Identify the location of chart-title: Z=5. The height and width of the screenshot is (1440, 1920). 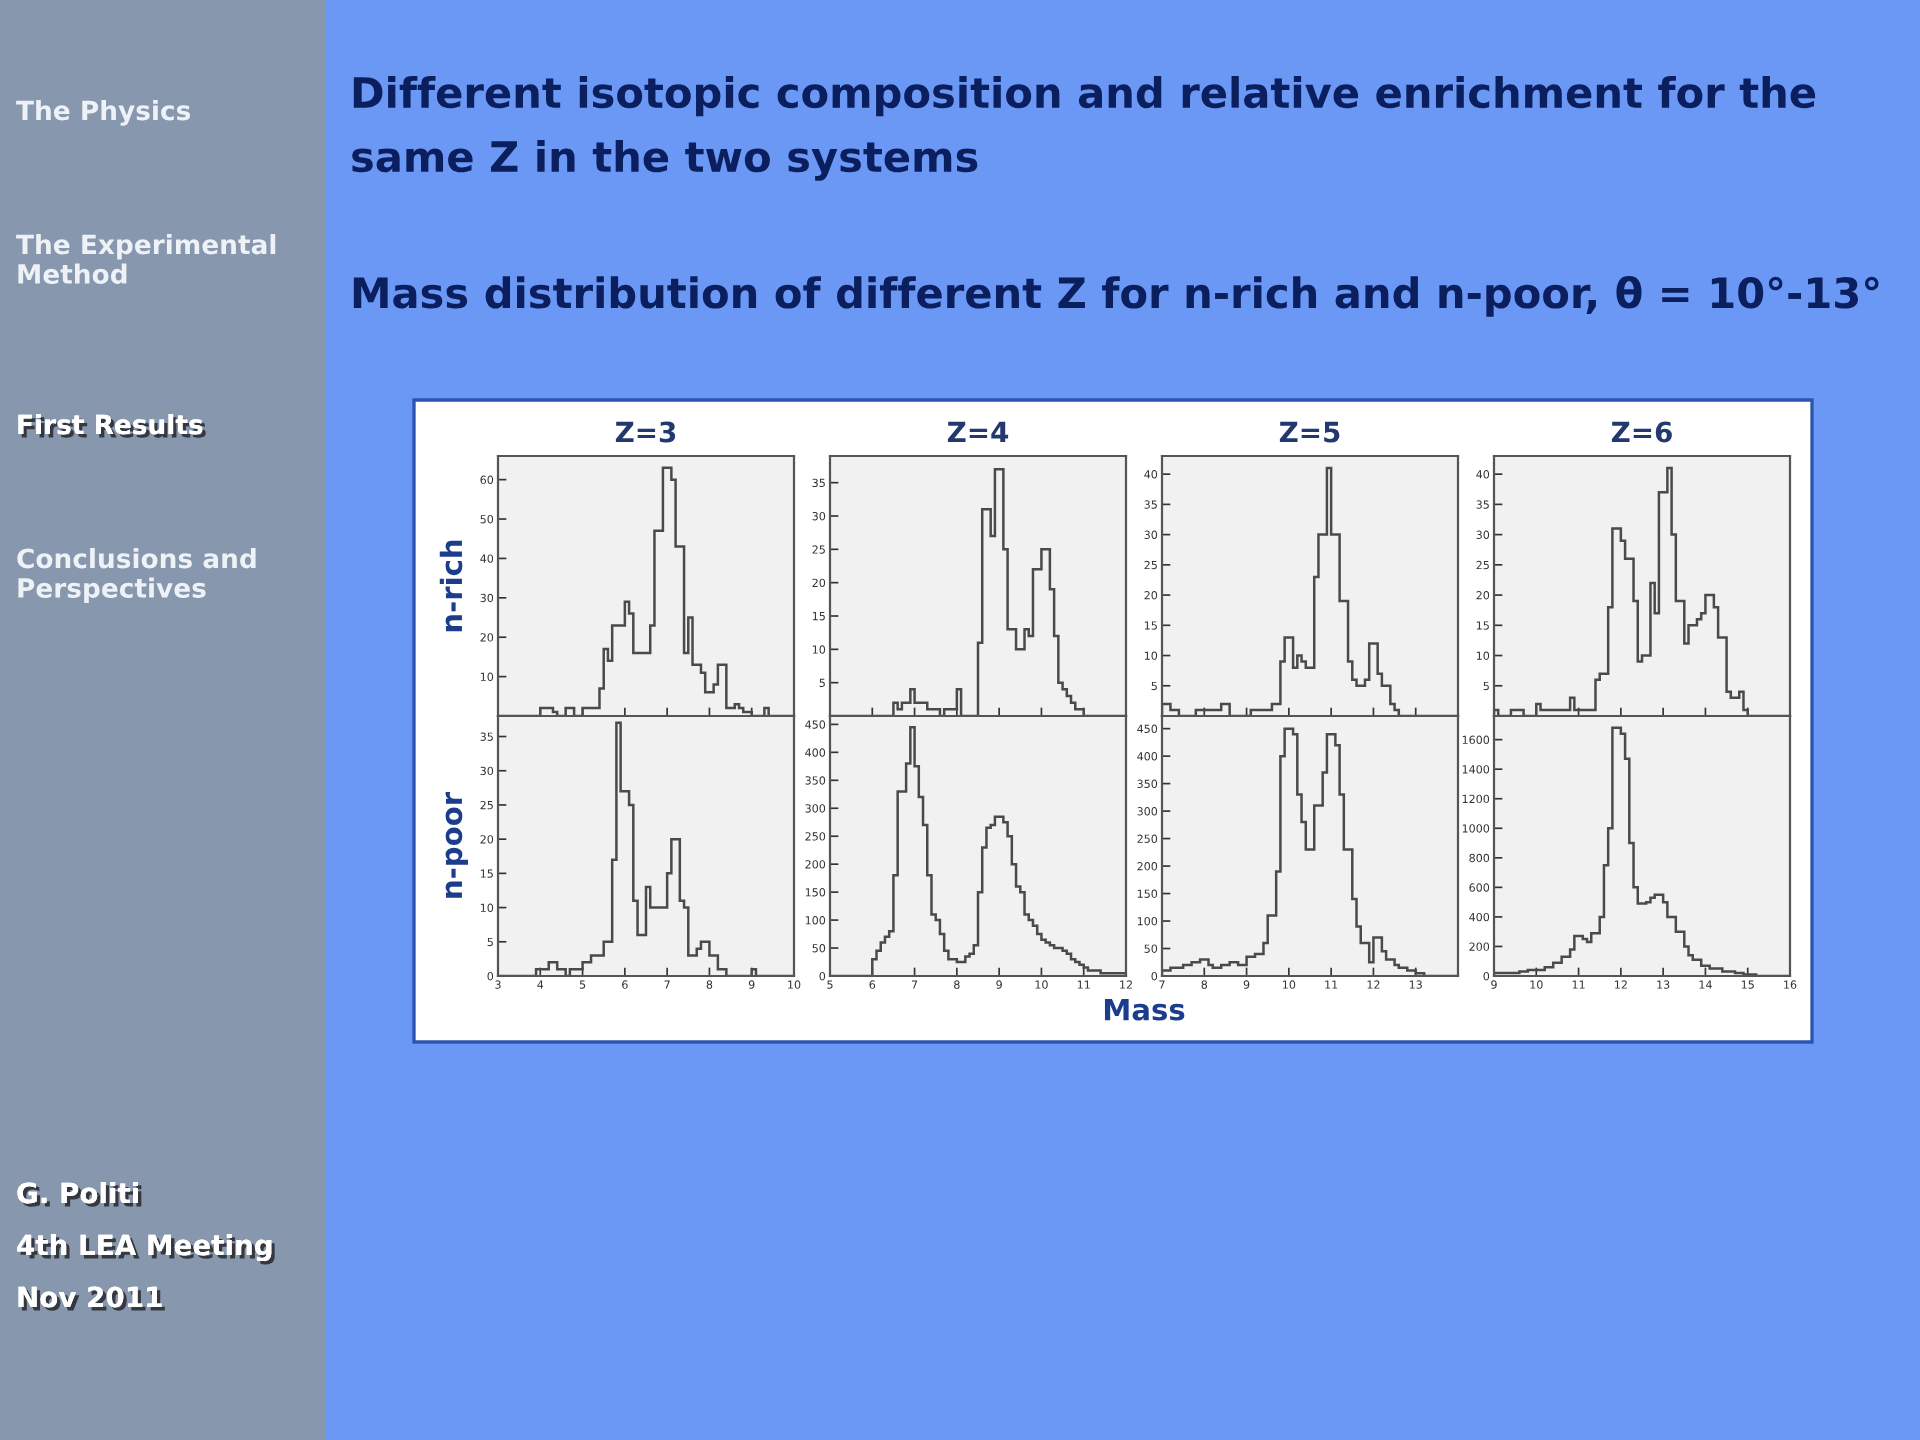
(1309, 432).